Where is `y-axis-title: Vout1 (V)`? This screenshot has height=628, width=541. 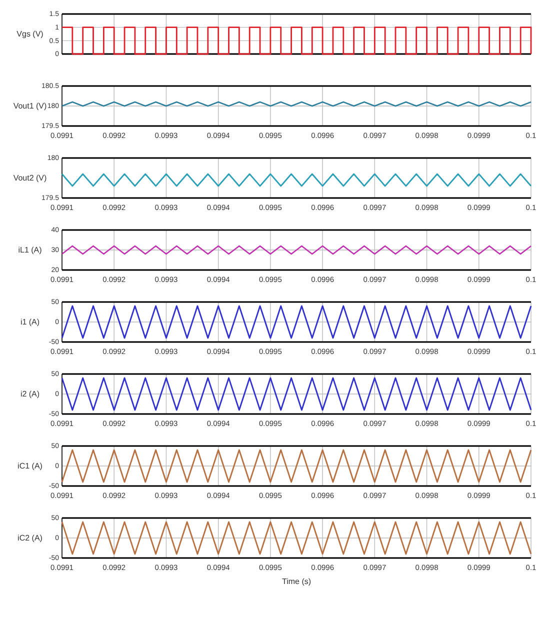 y-axis-title: Vout1 (V) is located at coordinates (30, 106).